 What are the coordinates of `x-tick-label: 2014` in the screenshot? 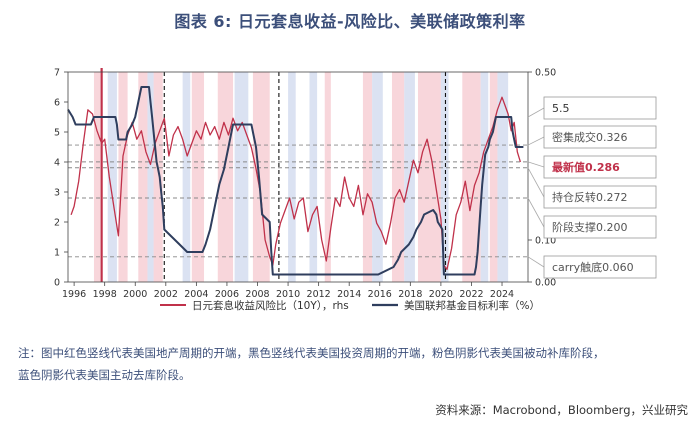 It's located at (349, 294).